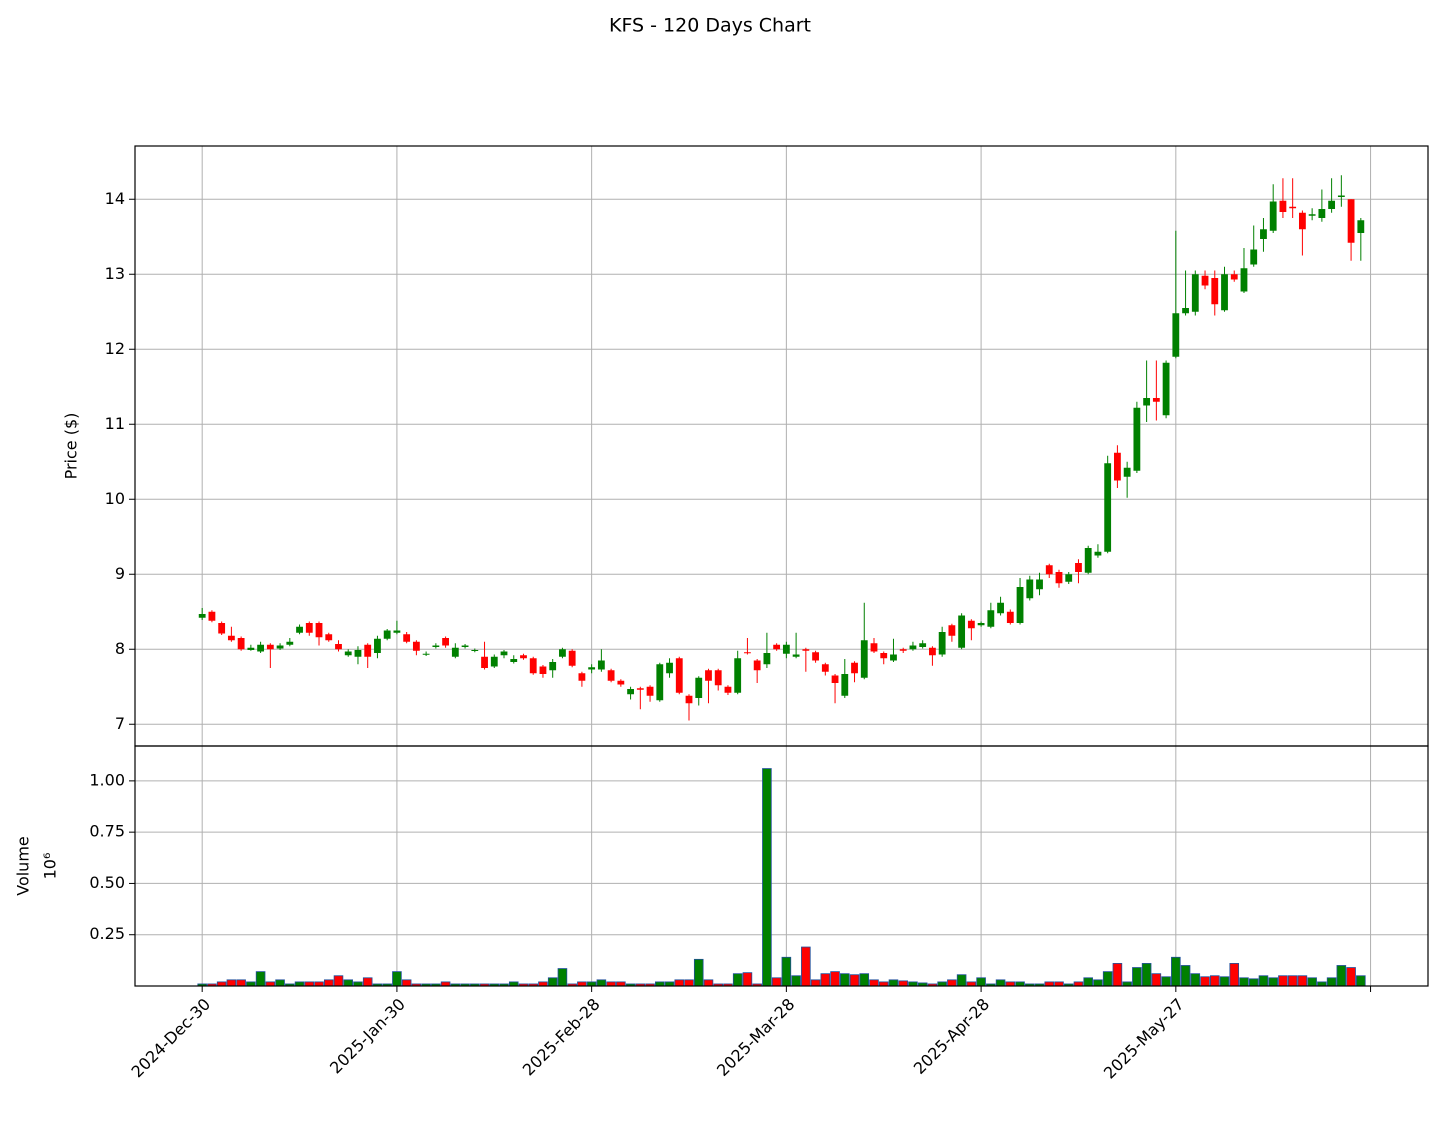  Describe the element at coordinates (115, 423) in the screenshot. I see `y-tick-label: 11` at that location.